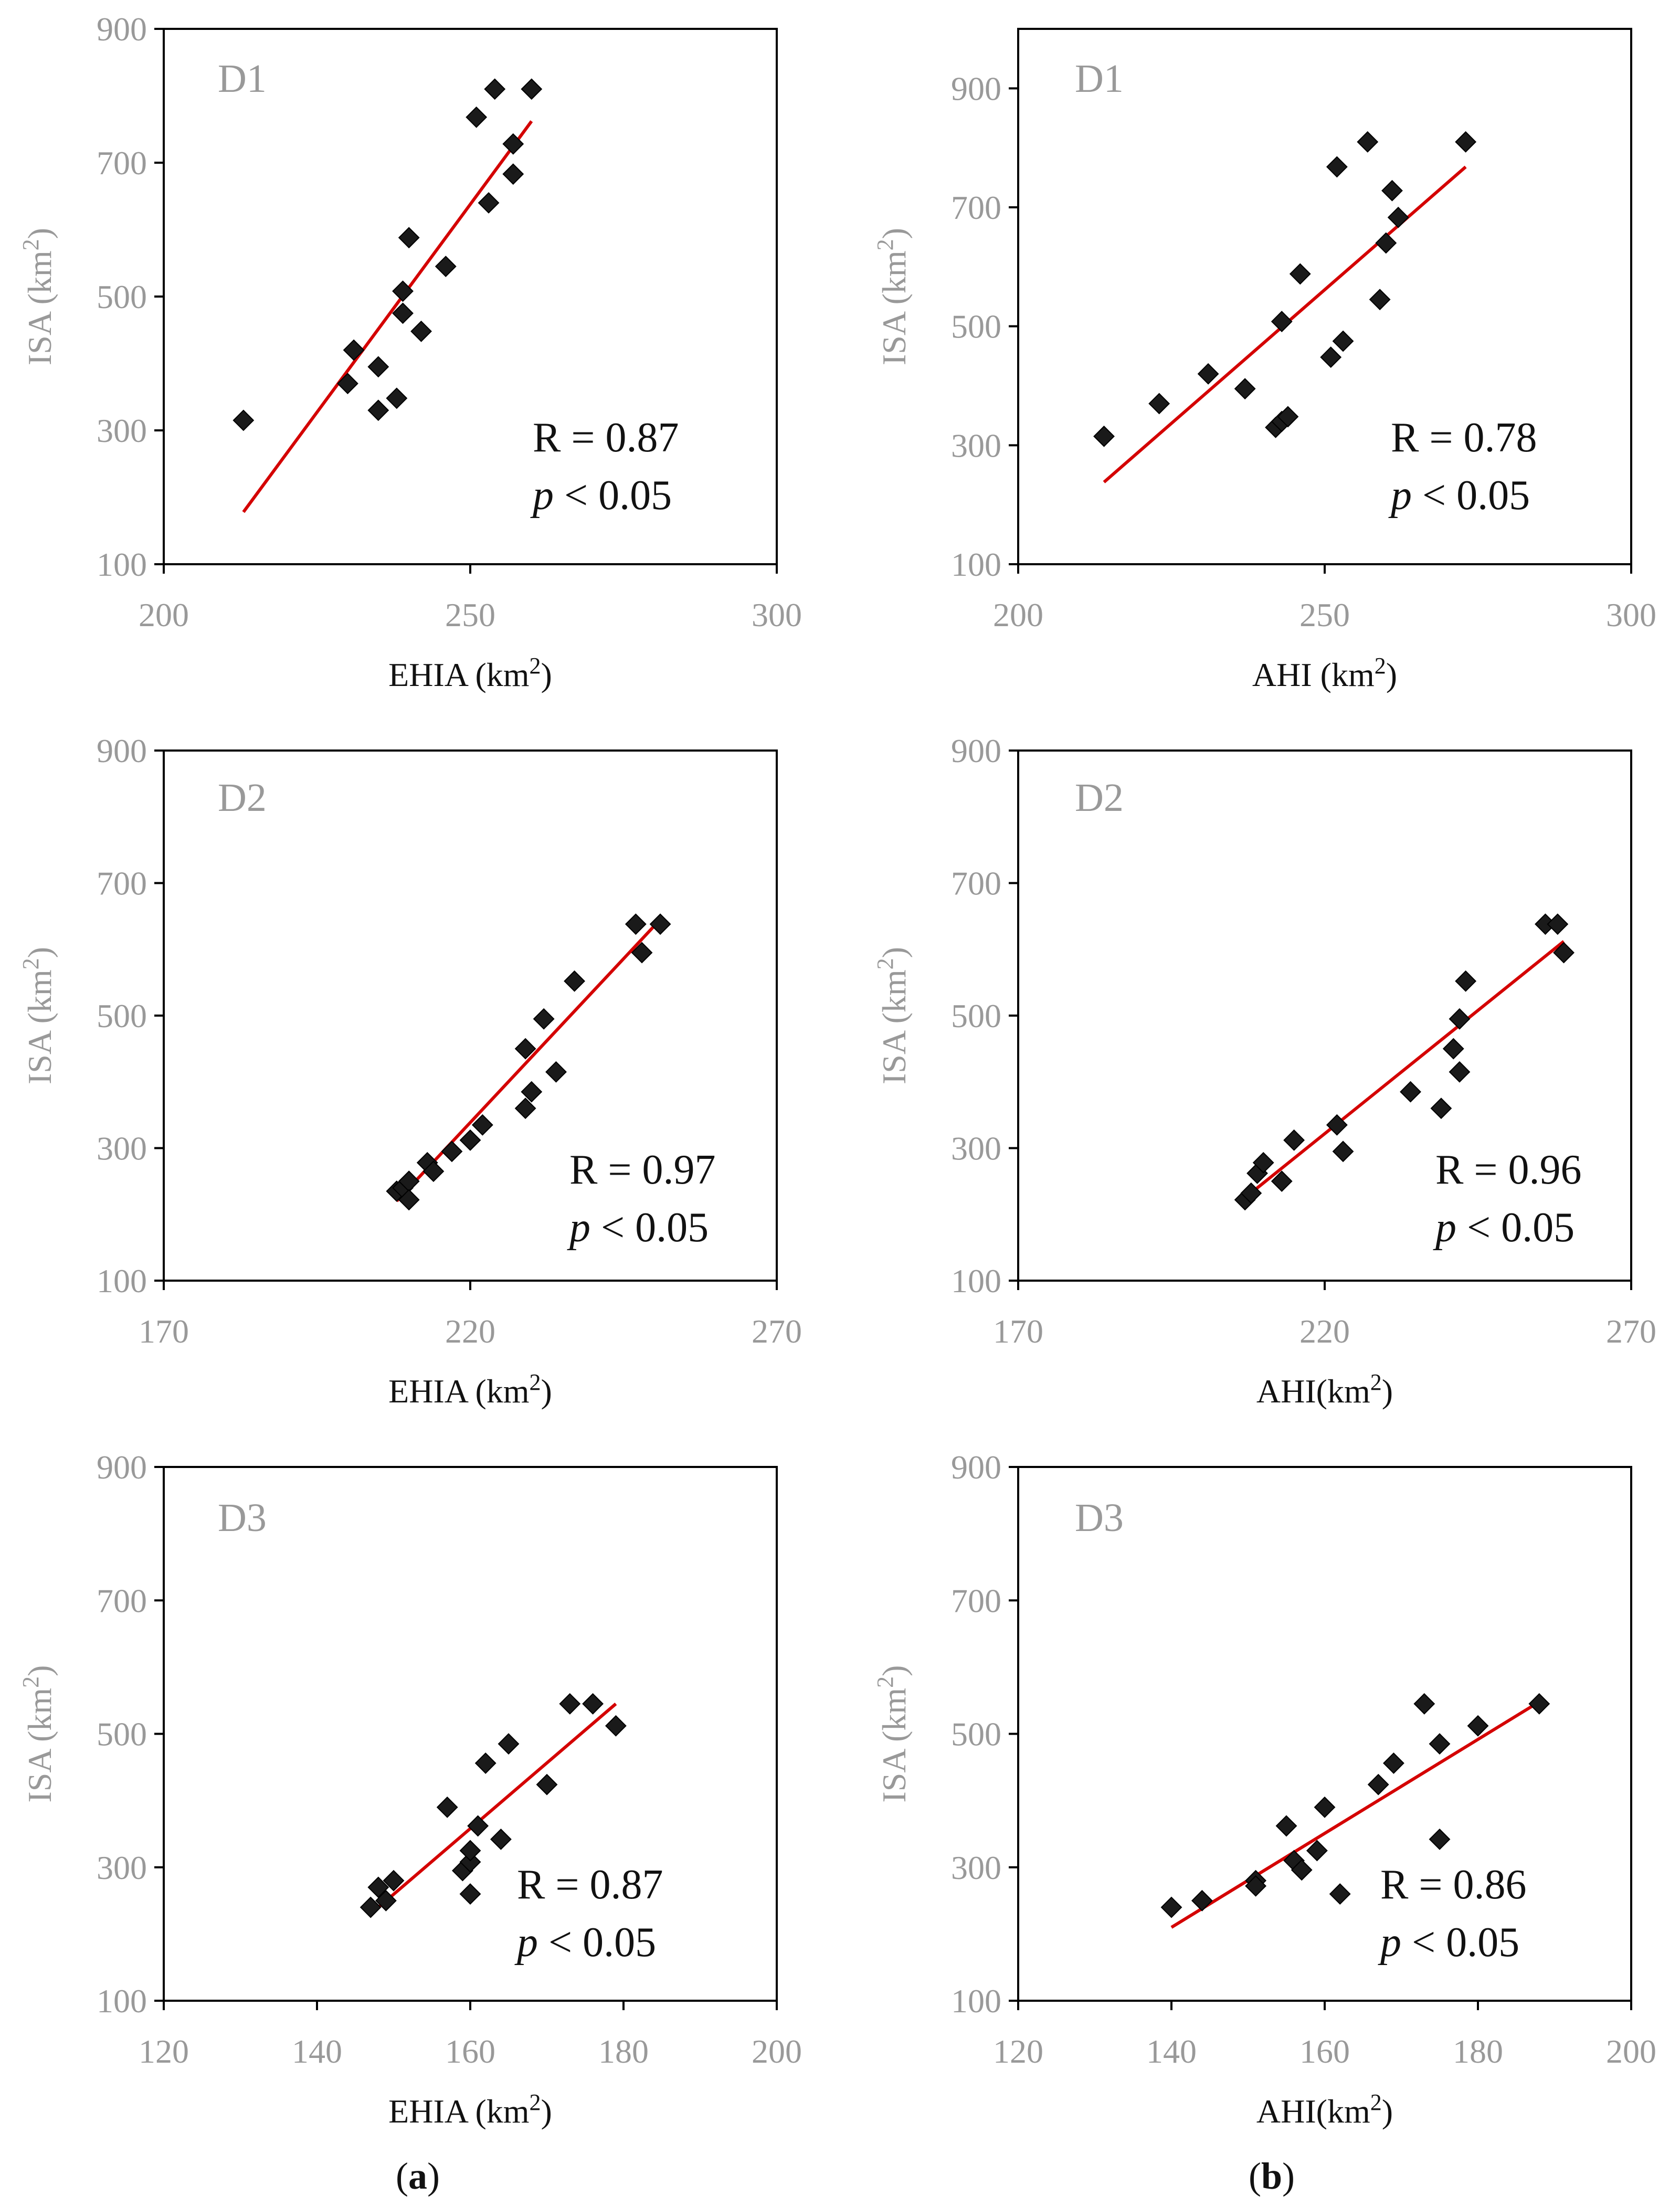 The height and width of the screenshot is (2207, 1680). Describe the element at coordinates (777, 614) in the screenshot. I see `x-tick-label: 300` at that location.